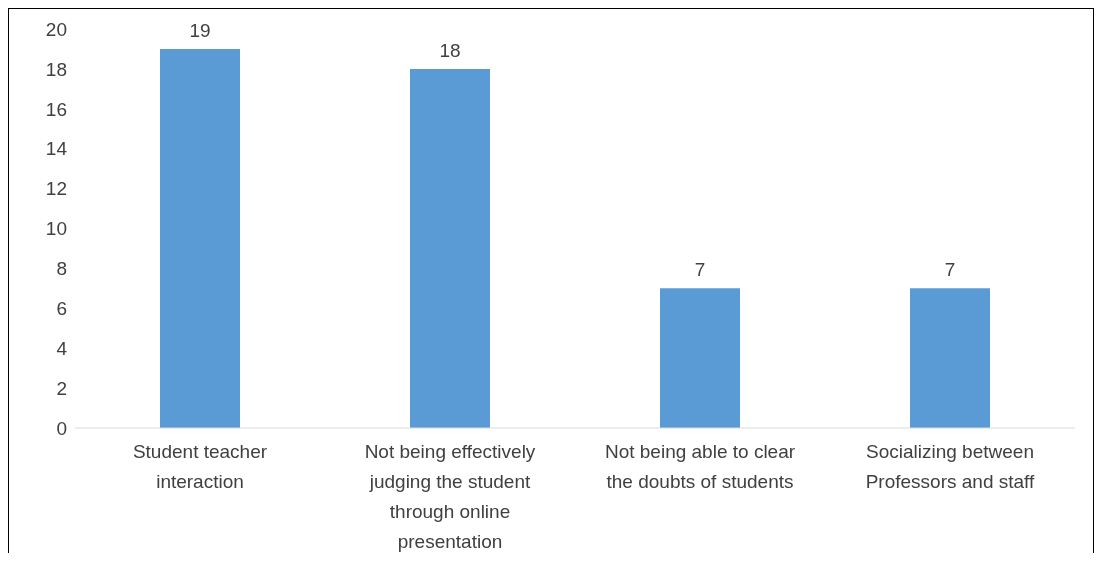 The image size is (1104, 561). I want to click on x-tick-label: Socializing between Professors and staff, so click(950, 466).